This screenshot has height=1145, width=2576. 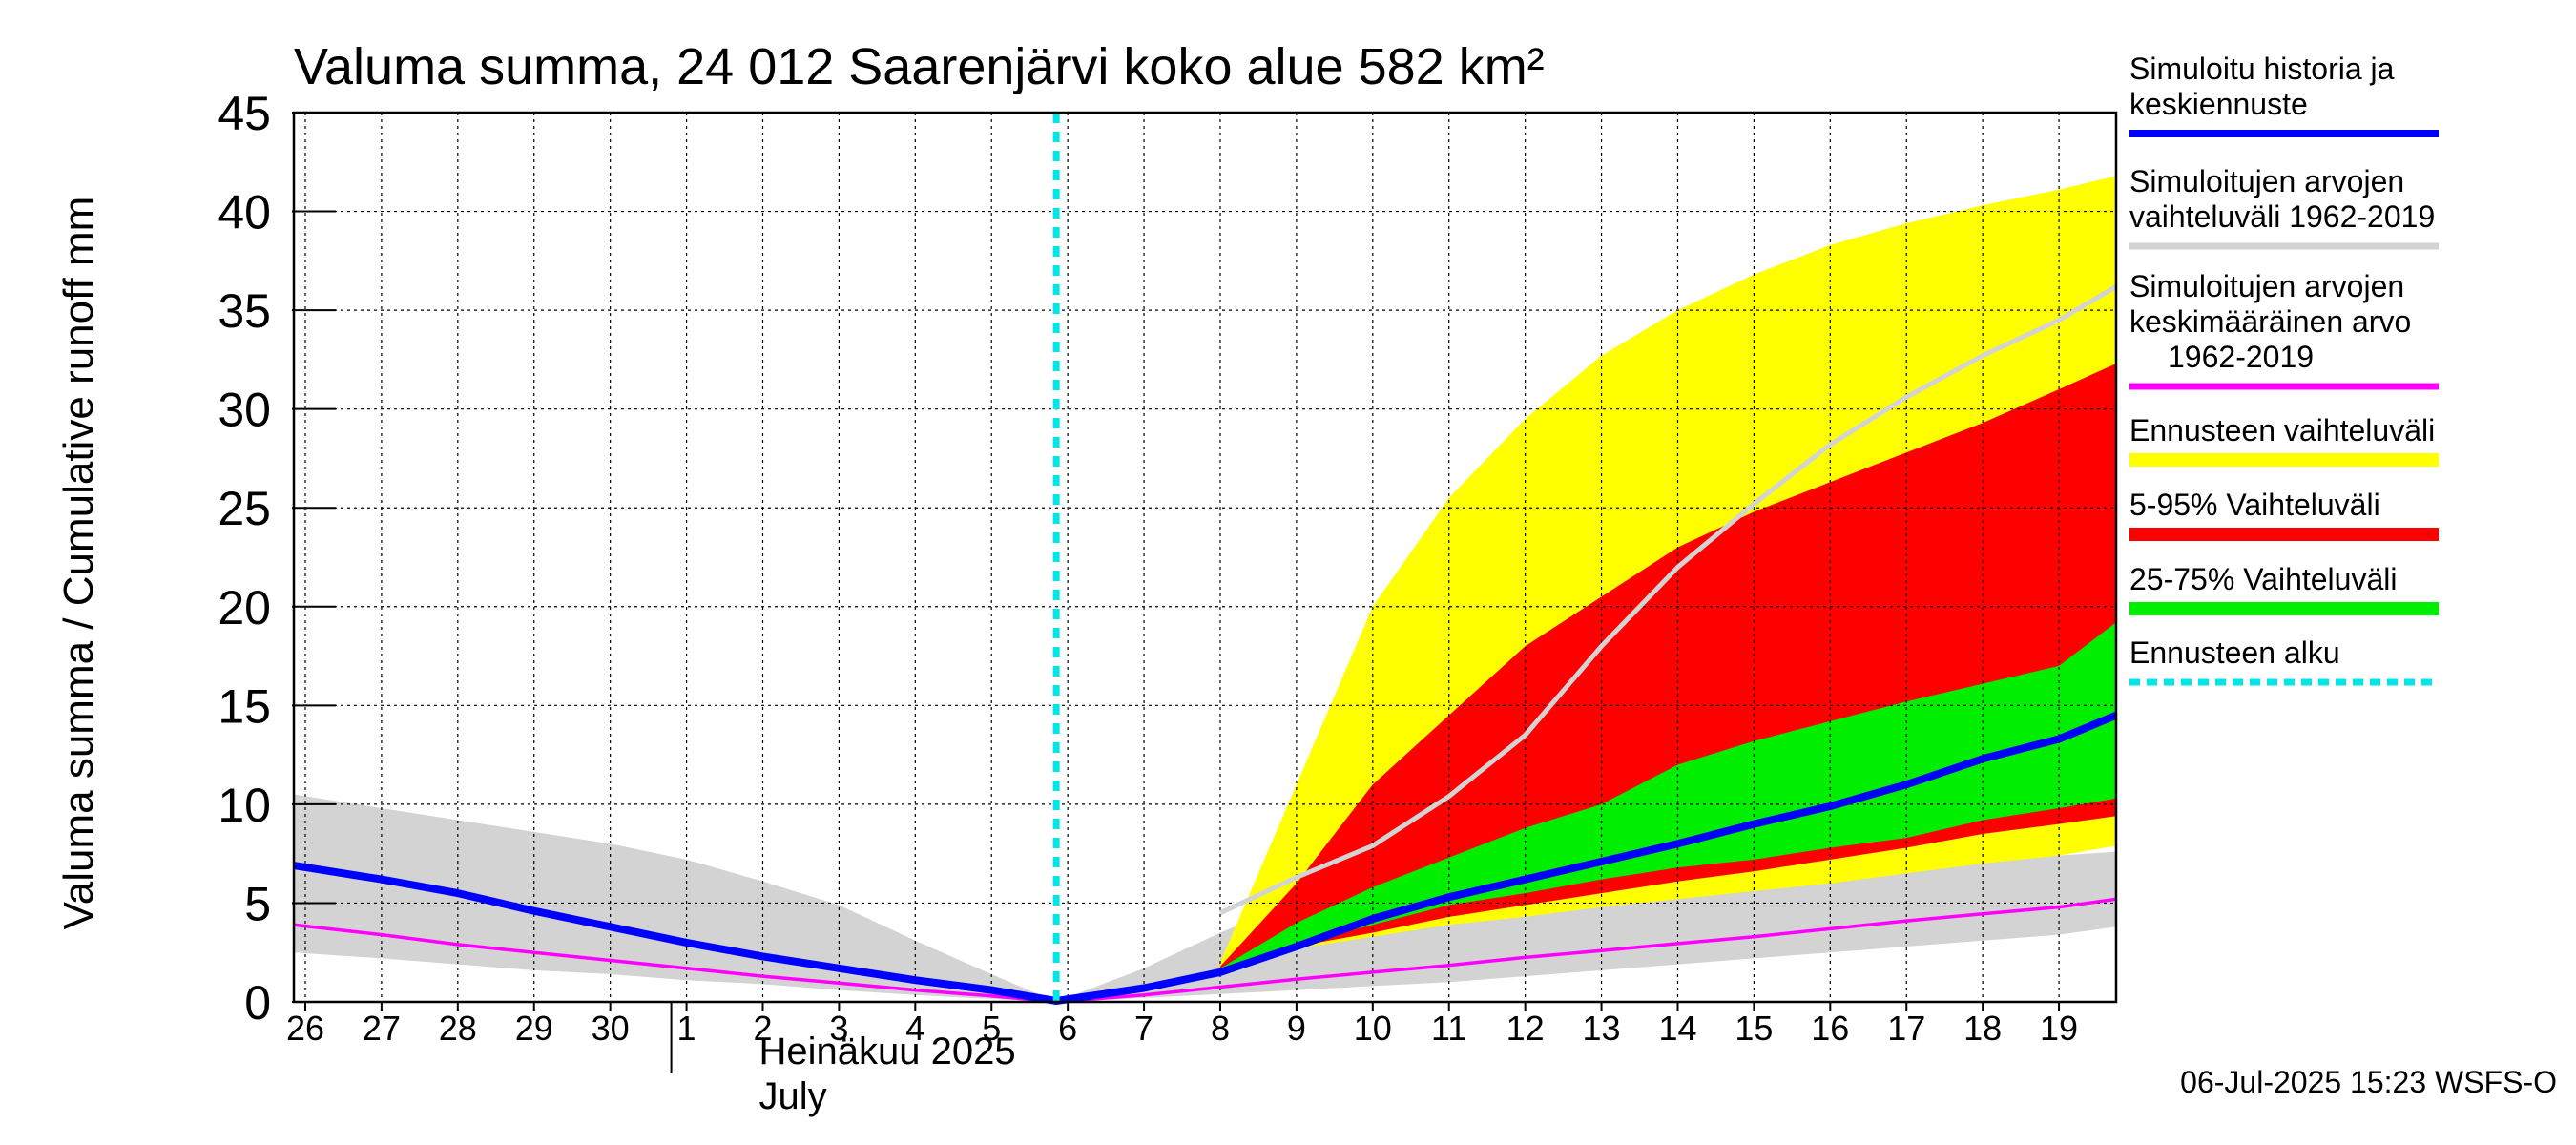 What do you see at coordinates (1602, 1029) in the screenshot?
I see `x-tick-label: 13` at bounding box center [1602, 1029].